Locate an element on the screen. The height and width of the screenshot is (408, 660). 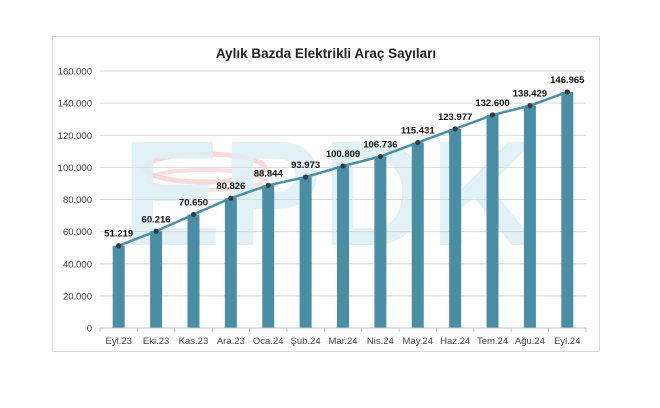
x-tick-label: Tem.24 is located at coordinates (492, 341).